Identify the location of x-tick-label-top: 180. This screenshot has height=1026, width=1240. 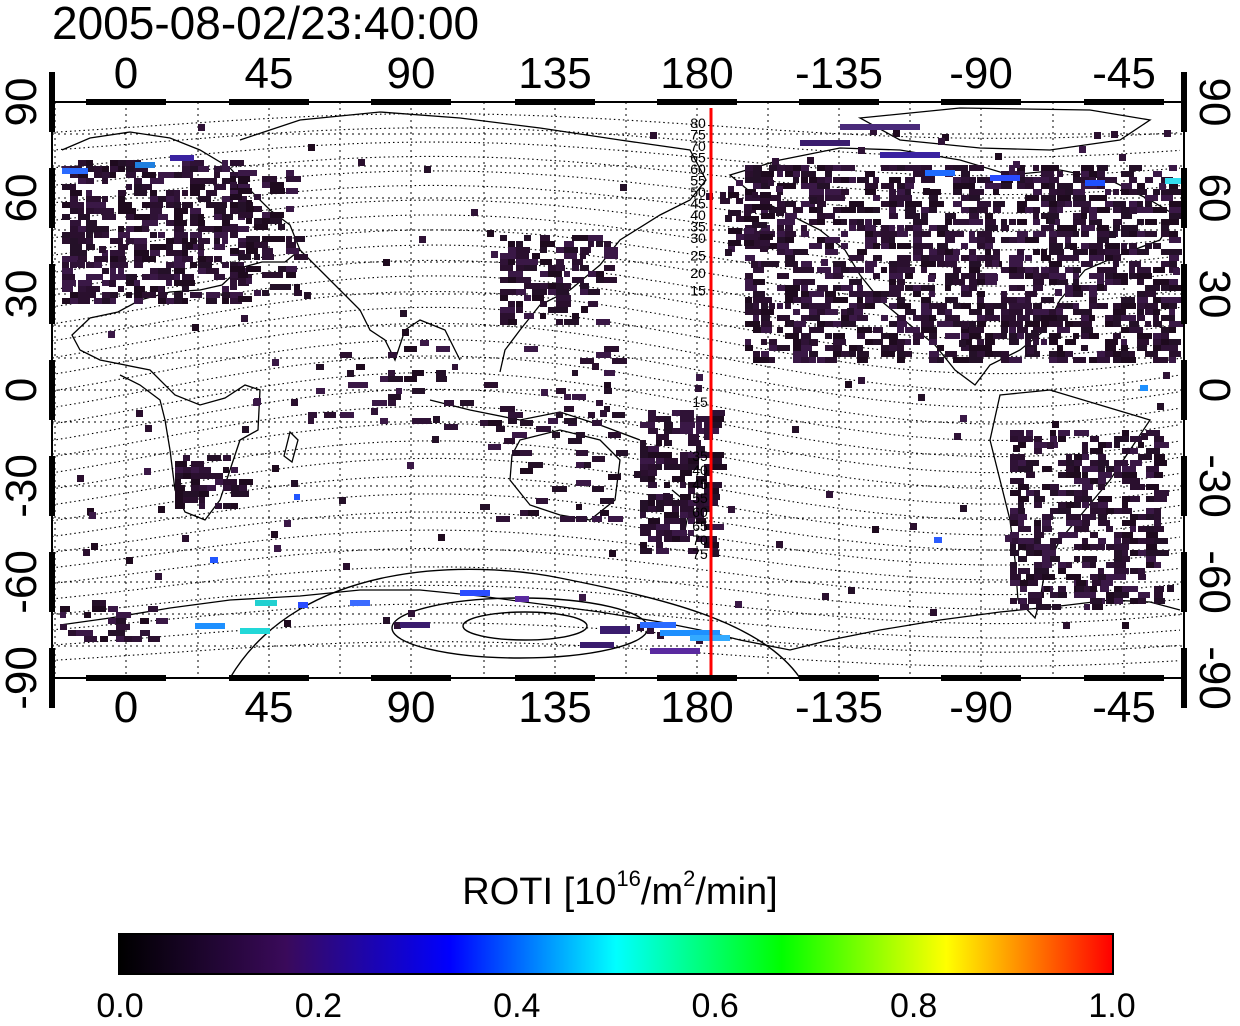
(696, 73).